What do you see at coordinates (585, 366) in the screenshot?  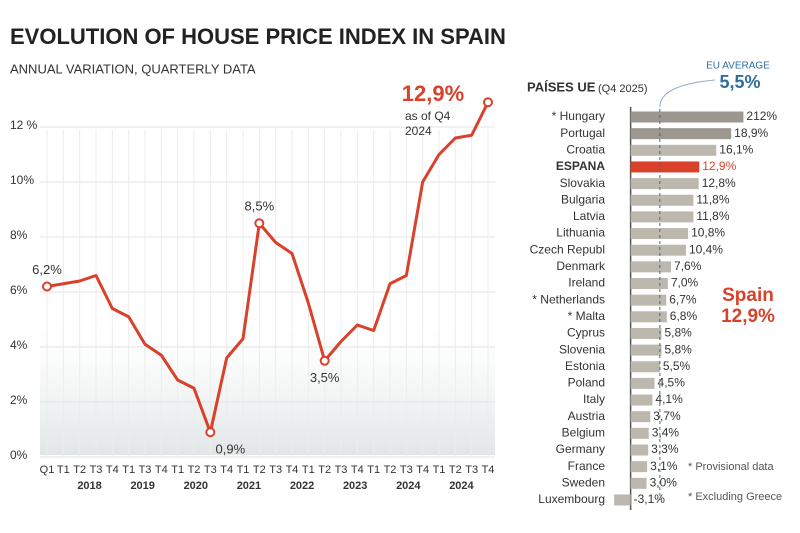 I see `category-label: Estonia` at bounding box center [585, 366].